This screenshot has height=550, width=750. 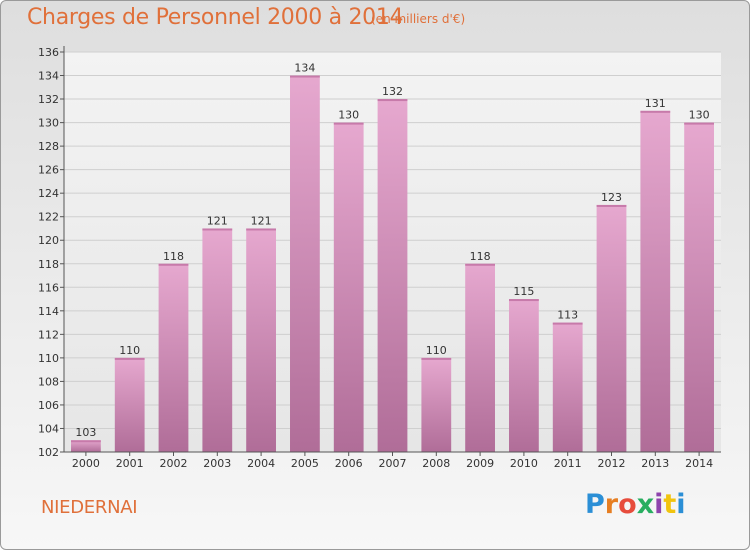 What do you see at coordinates (89, 507) in the screenshot?
I see `commune-name: NIEDERNAI` at bounding box center [89, 507].